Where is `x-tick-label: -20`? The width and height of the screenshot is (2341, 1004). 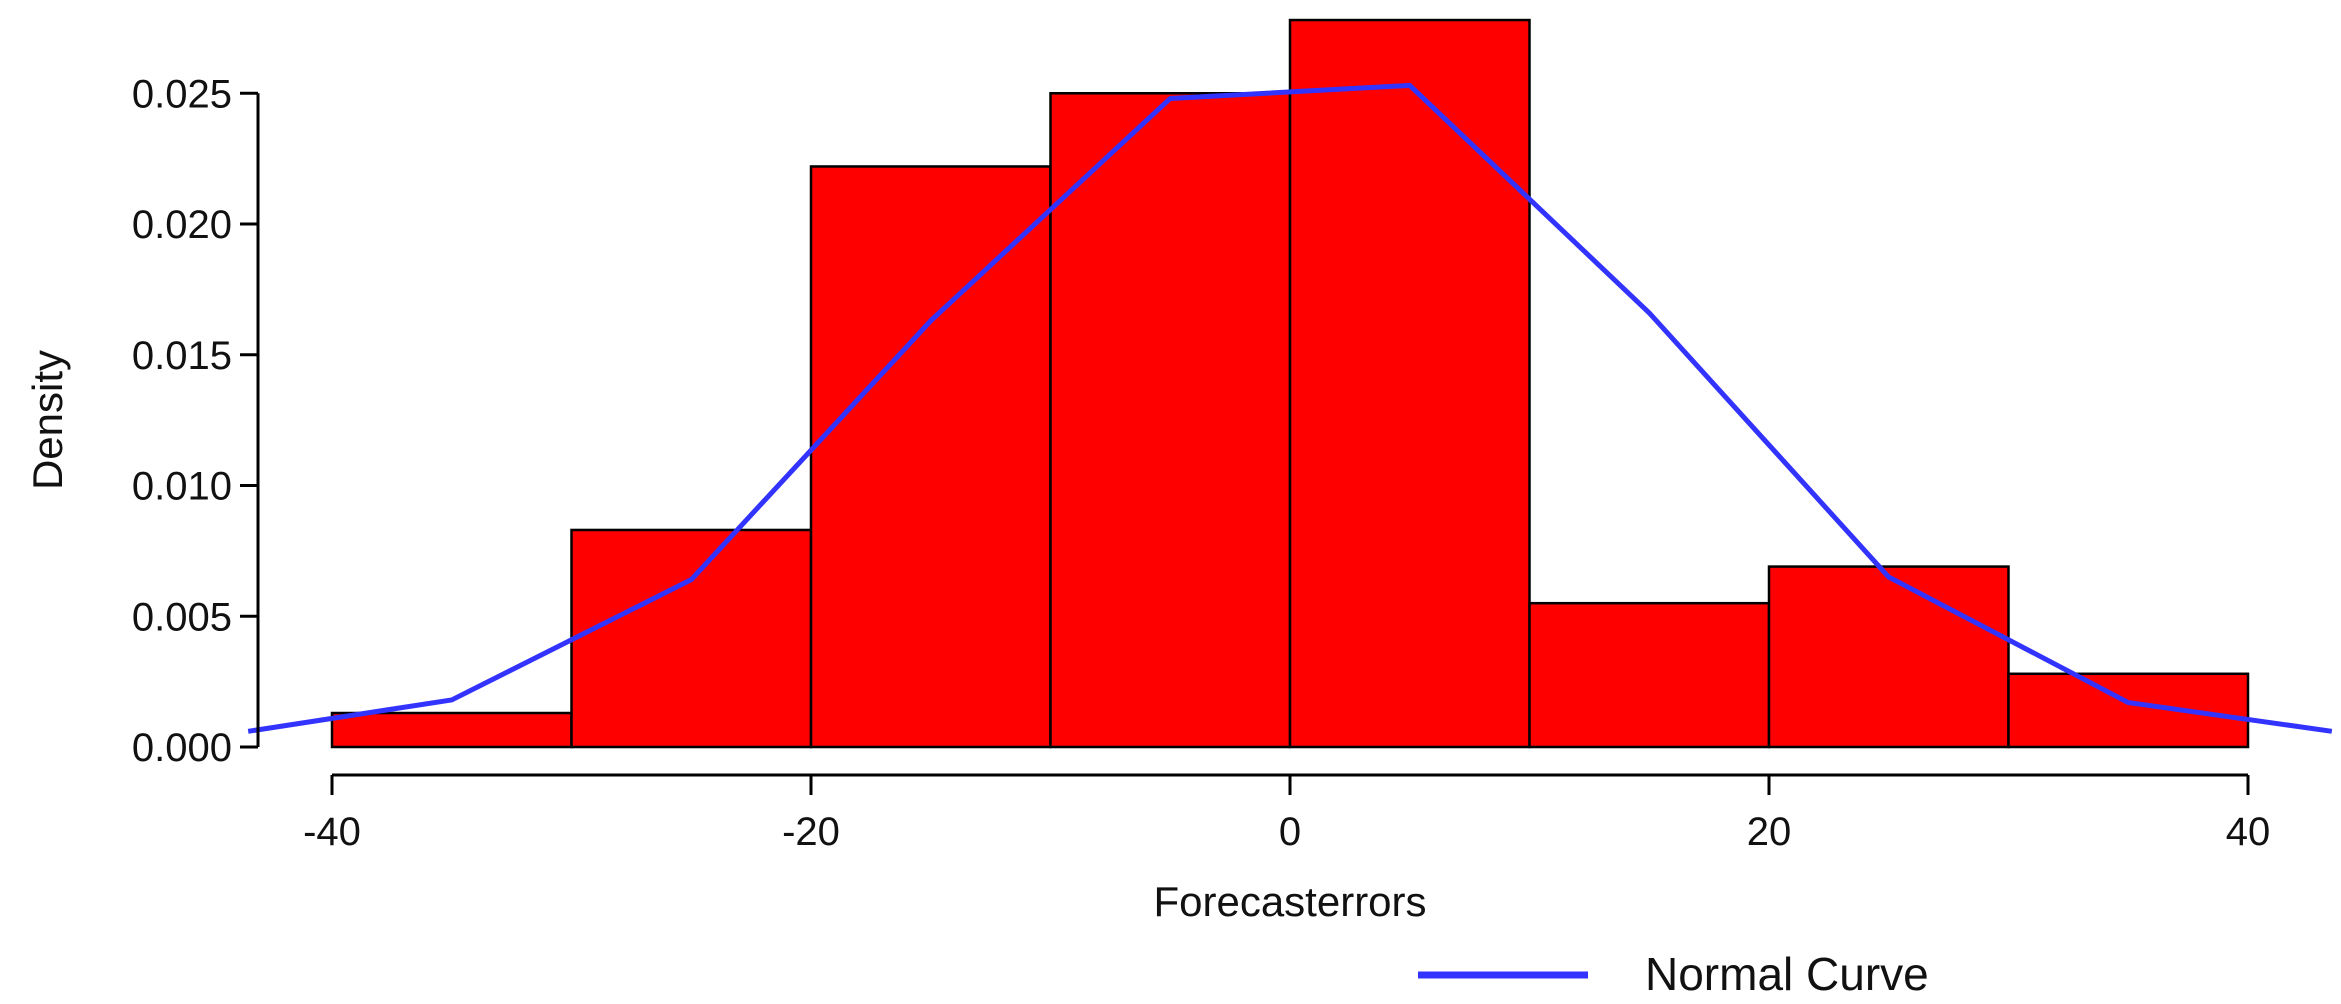 x-tick-label: -20 is located at coordinates (811, 832).